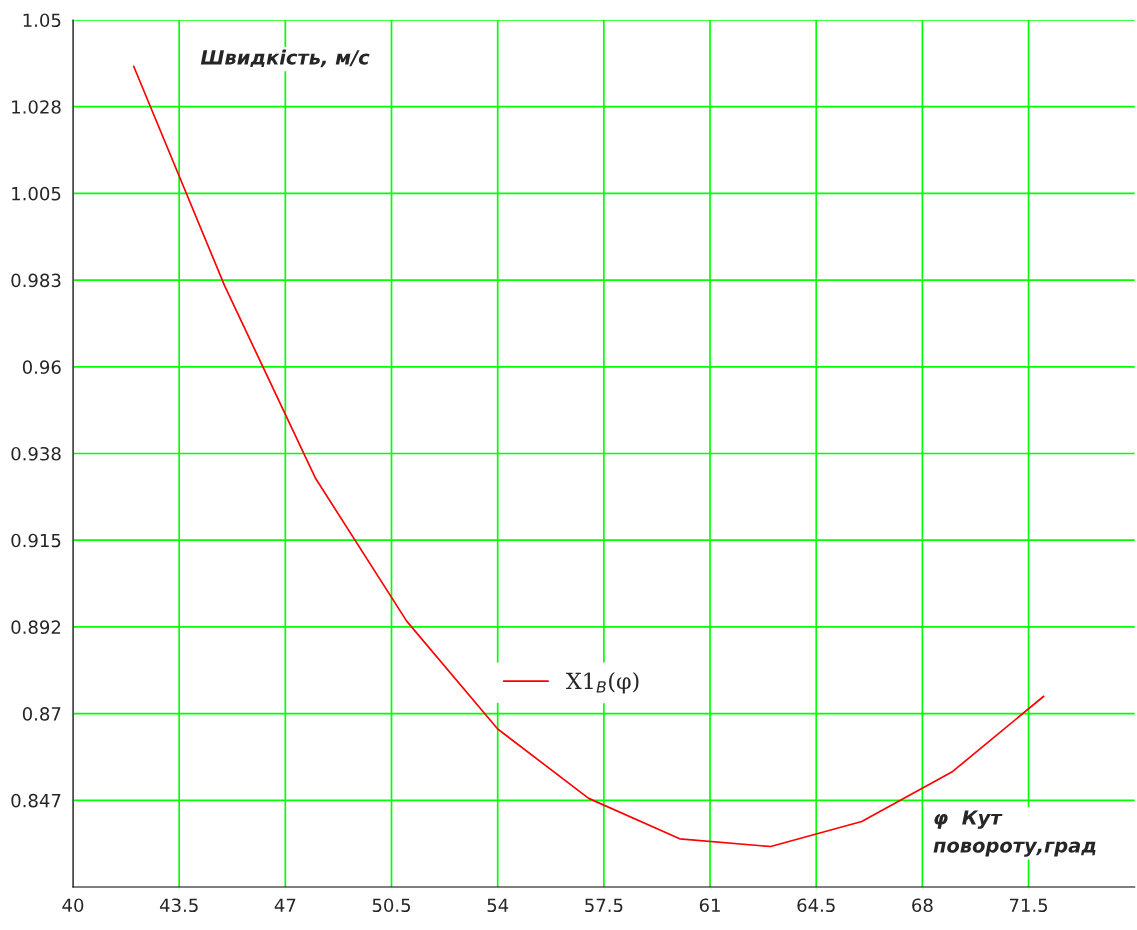 Image resolution: width=1137 pixels, height=930 pixels. Describe the element at coordinates (36, 193) in the screenshot. I see `y-tick-label: 1.005` at that location.